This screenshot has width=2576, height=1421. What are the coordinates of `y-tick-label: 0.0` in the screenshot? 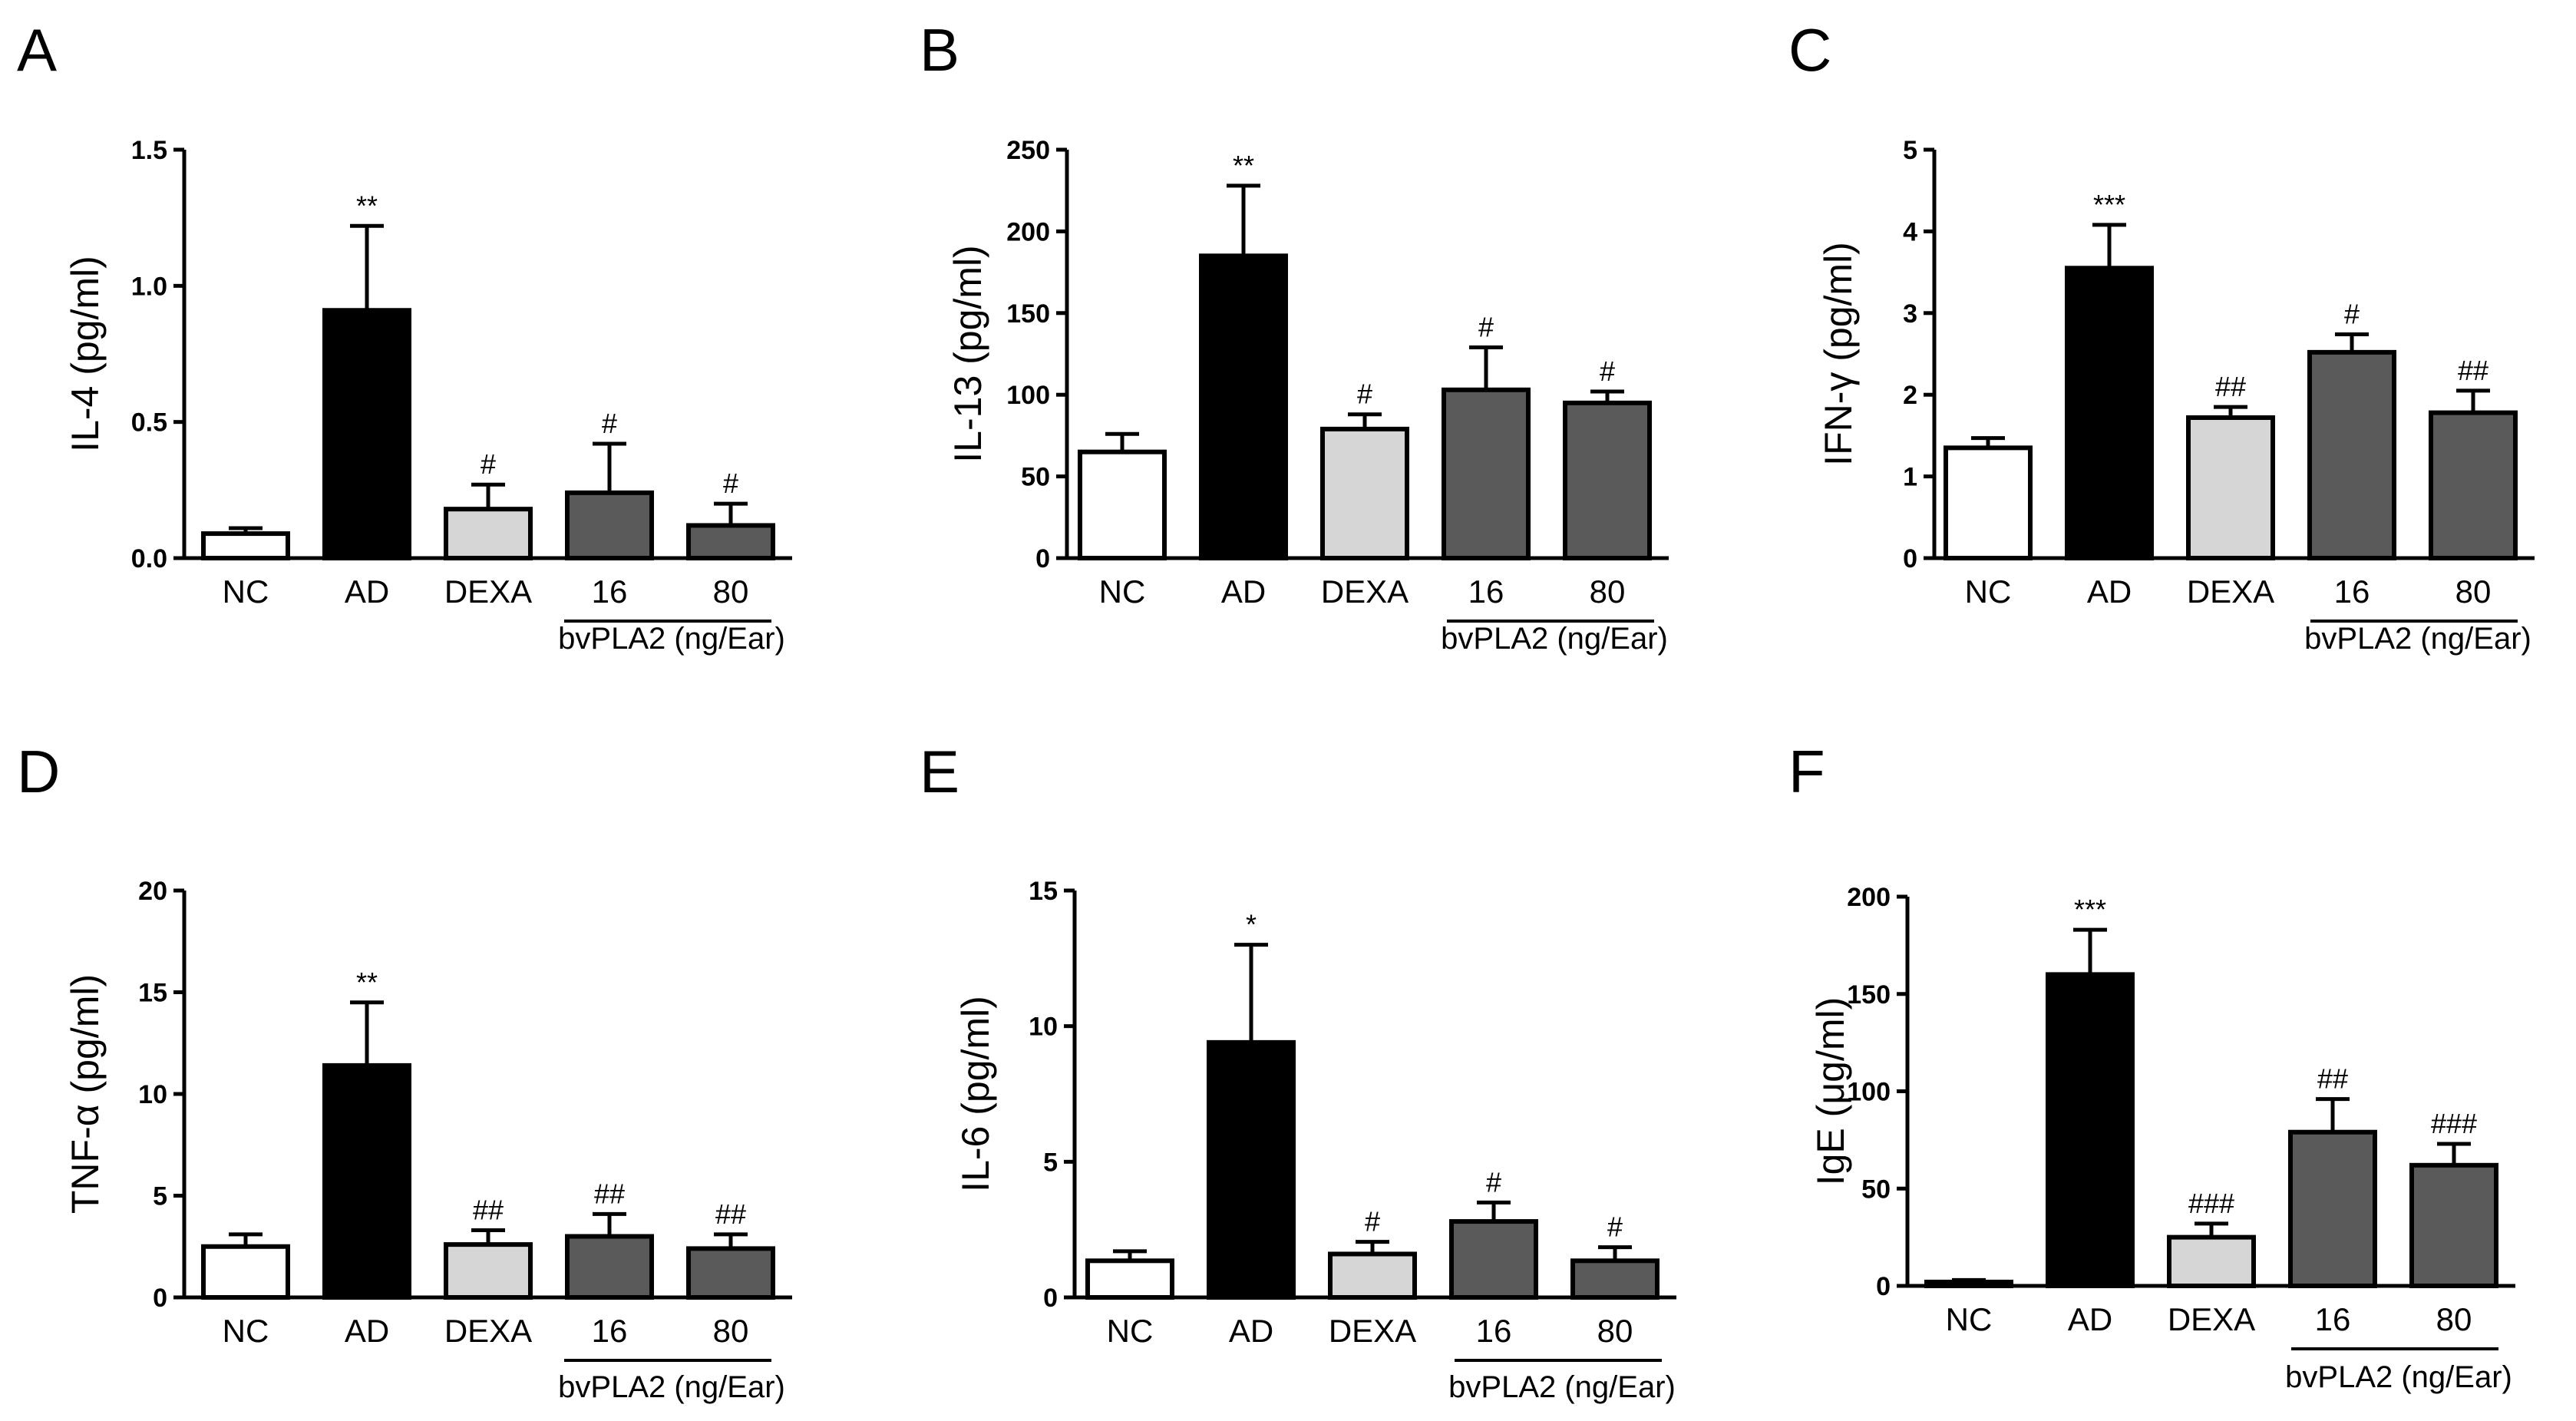 It's located at (149, 558).